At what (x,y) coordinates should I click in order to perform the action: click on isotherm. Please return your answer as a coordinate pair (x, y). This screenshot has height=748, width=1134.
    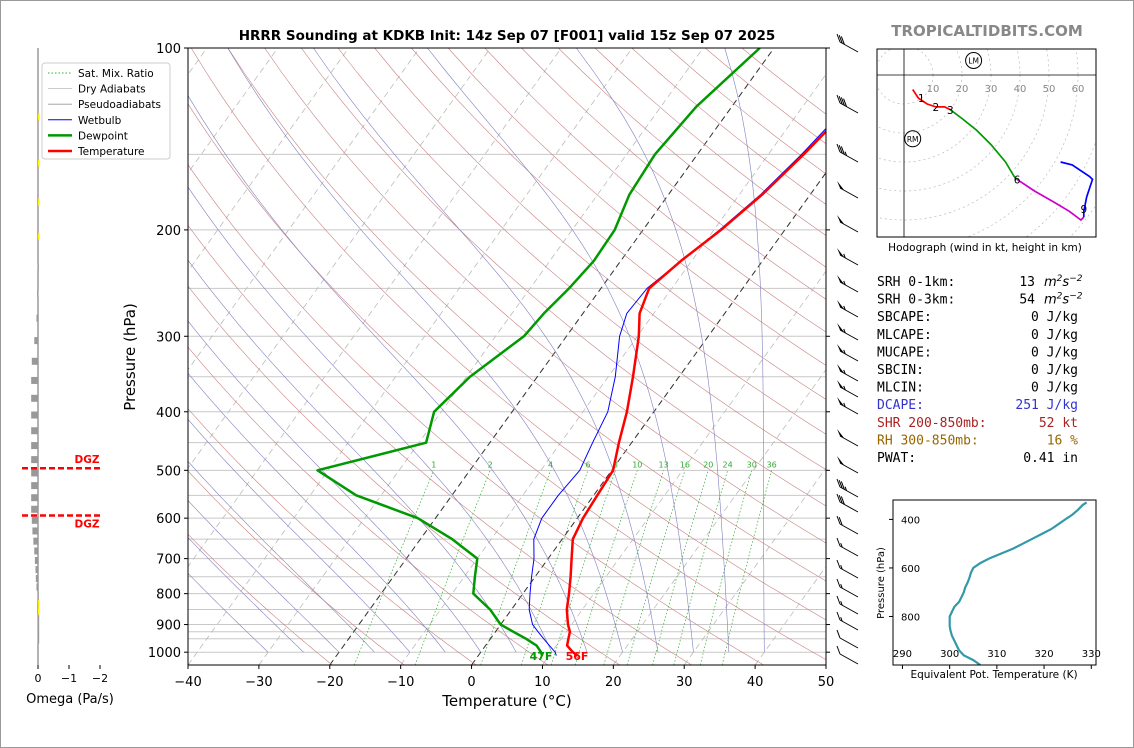
    Looking at the image, I should click on (269, 160).